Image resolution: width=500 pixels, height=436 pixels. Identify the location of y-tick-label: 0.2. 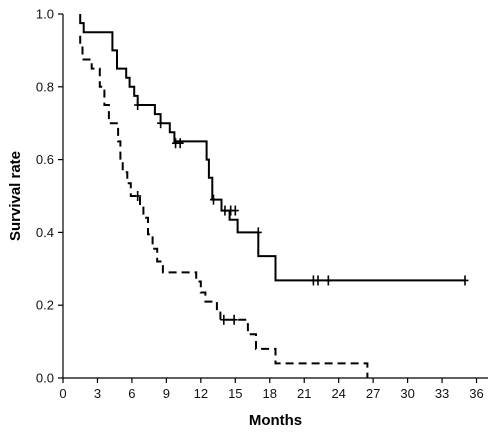
(45, 305).